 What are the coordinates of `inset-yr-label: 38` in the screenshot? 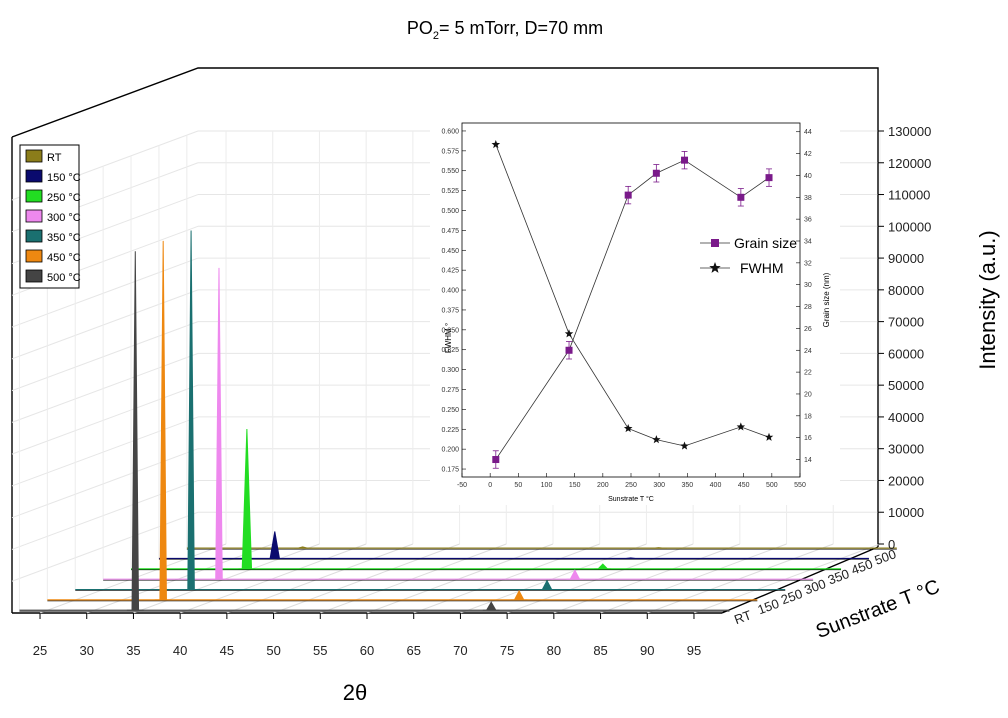 It's located at (808, 198).